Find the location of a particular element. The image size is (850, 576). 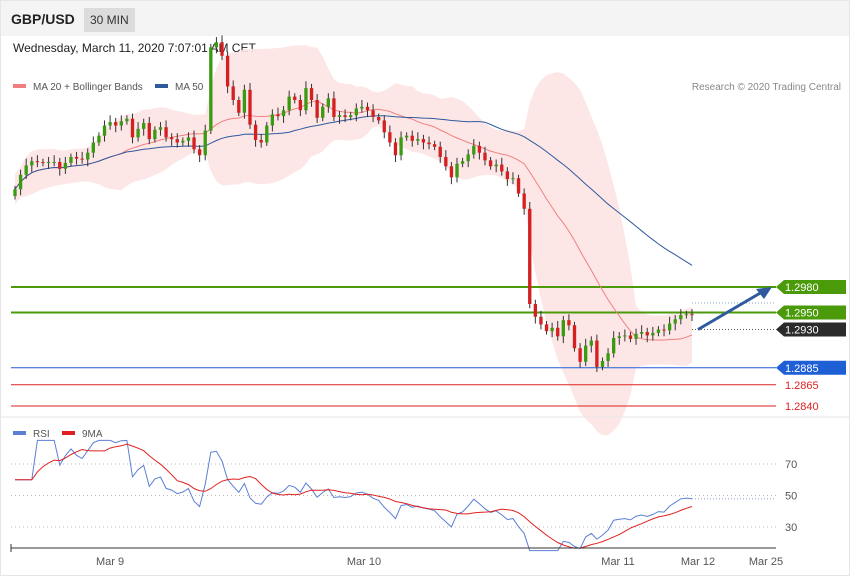

x-tick-label: Mar 9 is located at coordinates (110, 562).